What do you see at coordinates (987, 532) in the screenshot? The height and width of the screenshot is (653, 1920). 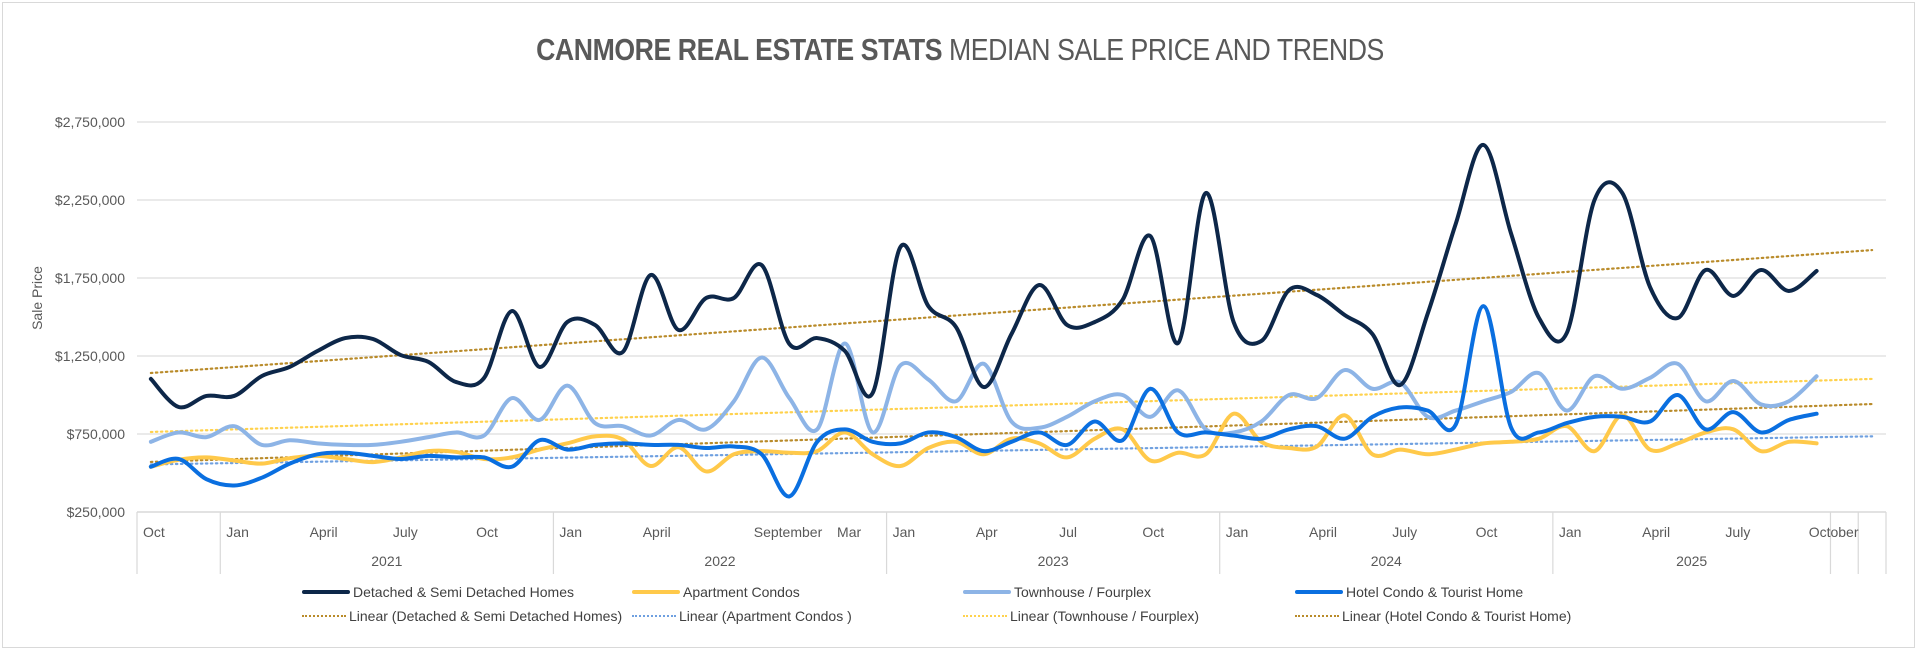 I see `x-month-label: Apr` at bounding box center [987, 532].